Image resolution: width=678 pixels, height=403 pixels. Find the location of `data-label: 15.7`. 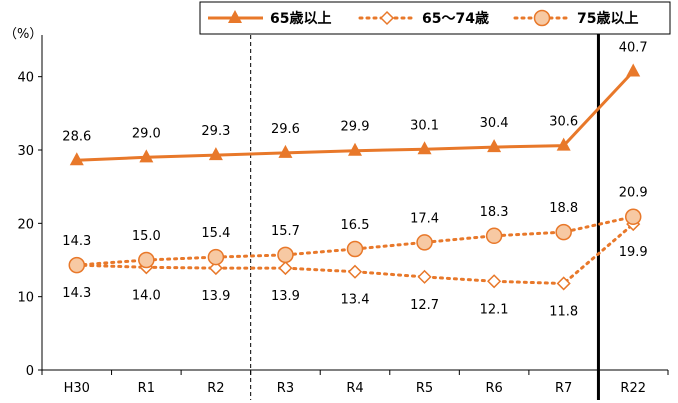

data-label: 15.7 is located at coordinates (285, 231).